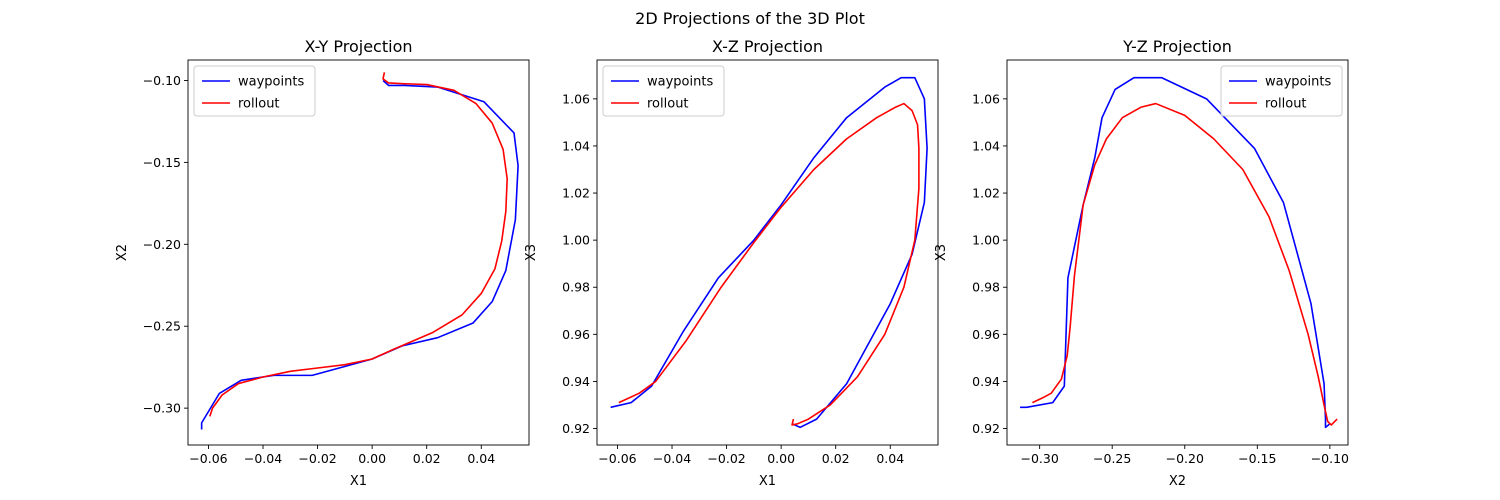 This screenshot has height=500, width=1500. Describe the element at coordinates (162, 162) in the screenshot. I see `y-tick-label: −0.15` at that location.